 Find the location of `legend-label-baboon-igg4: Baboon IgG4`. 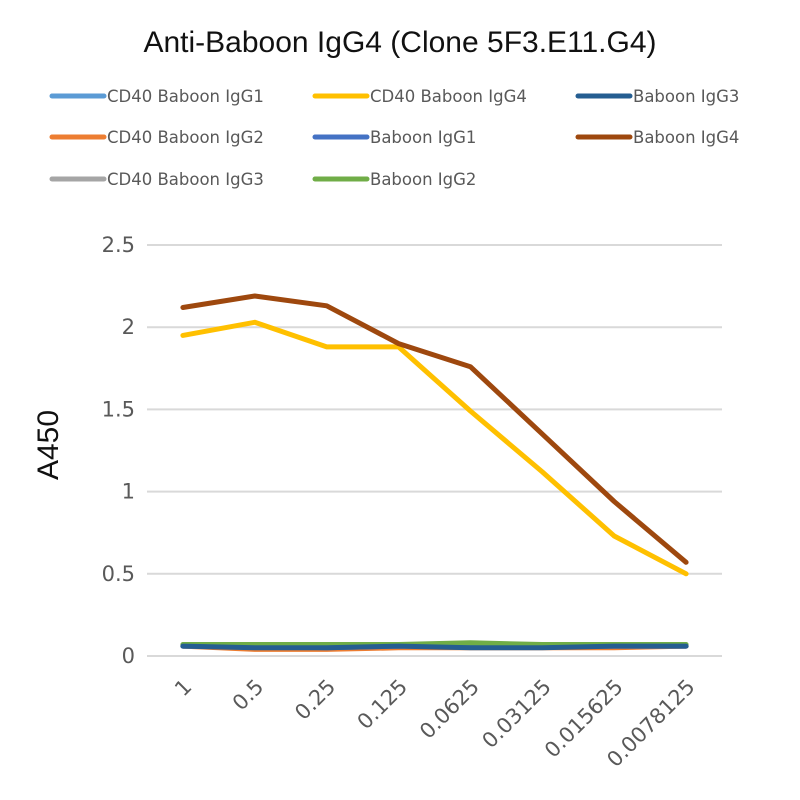

legend-label-baboon-igg4: Baboon IgG4 is located at coordinates (686, 137).